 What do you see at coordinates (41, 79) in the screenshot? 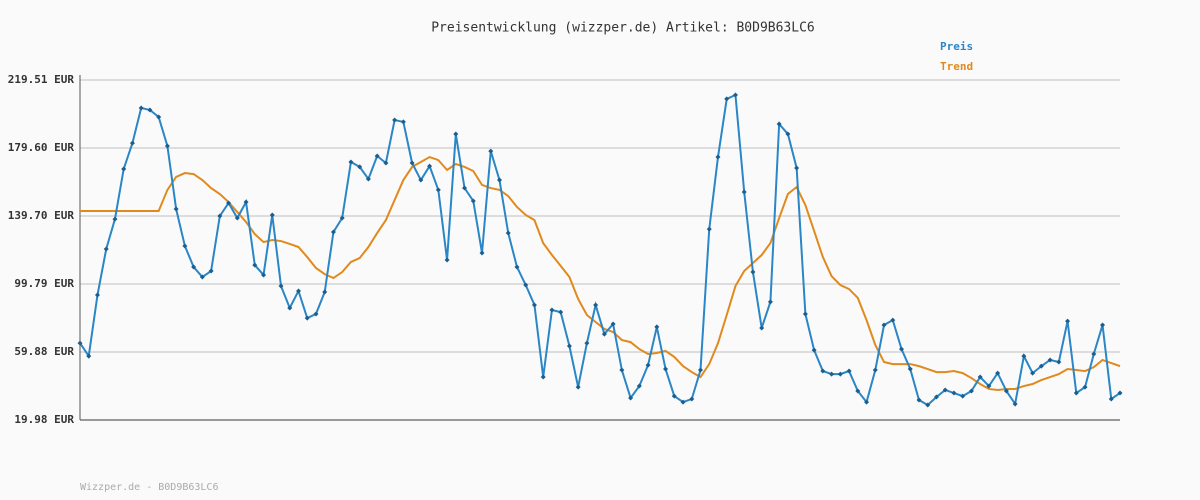
I see `y-tick-label: 219.51 EUR` at bounding box center [41, 79].